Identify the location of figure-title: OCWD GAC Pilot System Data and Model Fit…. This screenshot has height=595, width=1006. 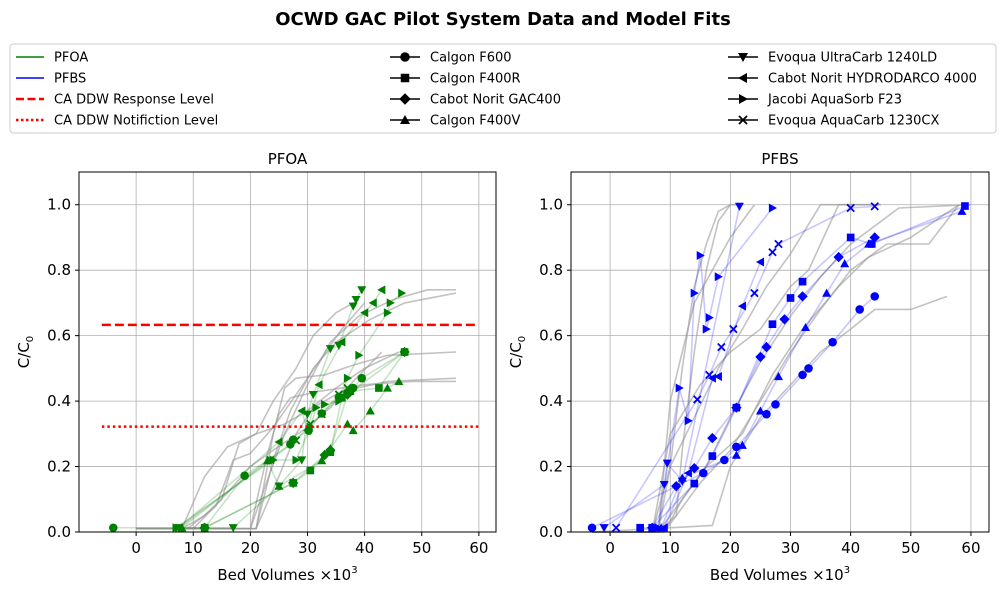
(503, 19).